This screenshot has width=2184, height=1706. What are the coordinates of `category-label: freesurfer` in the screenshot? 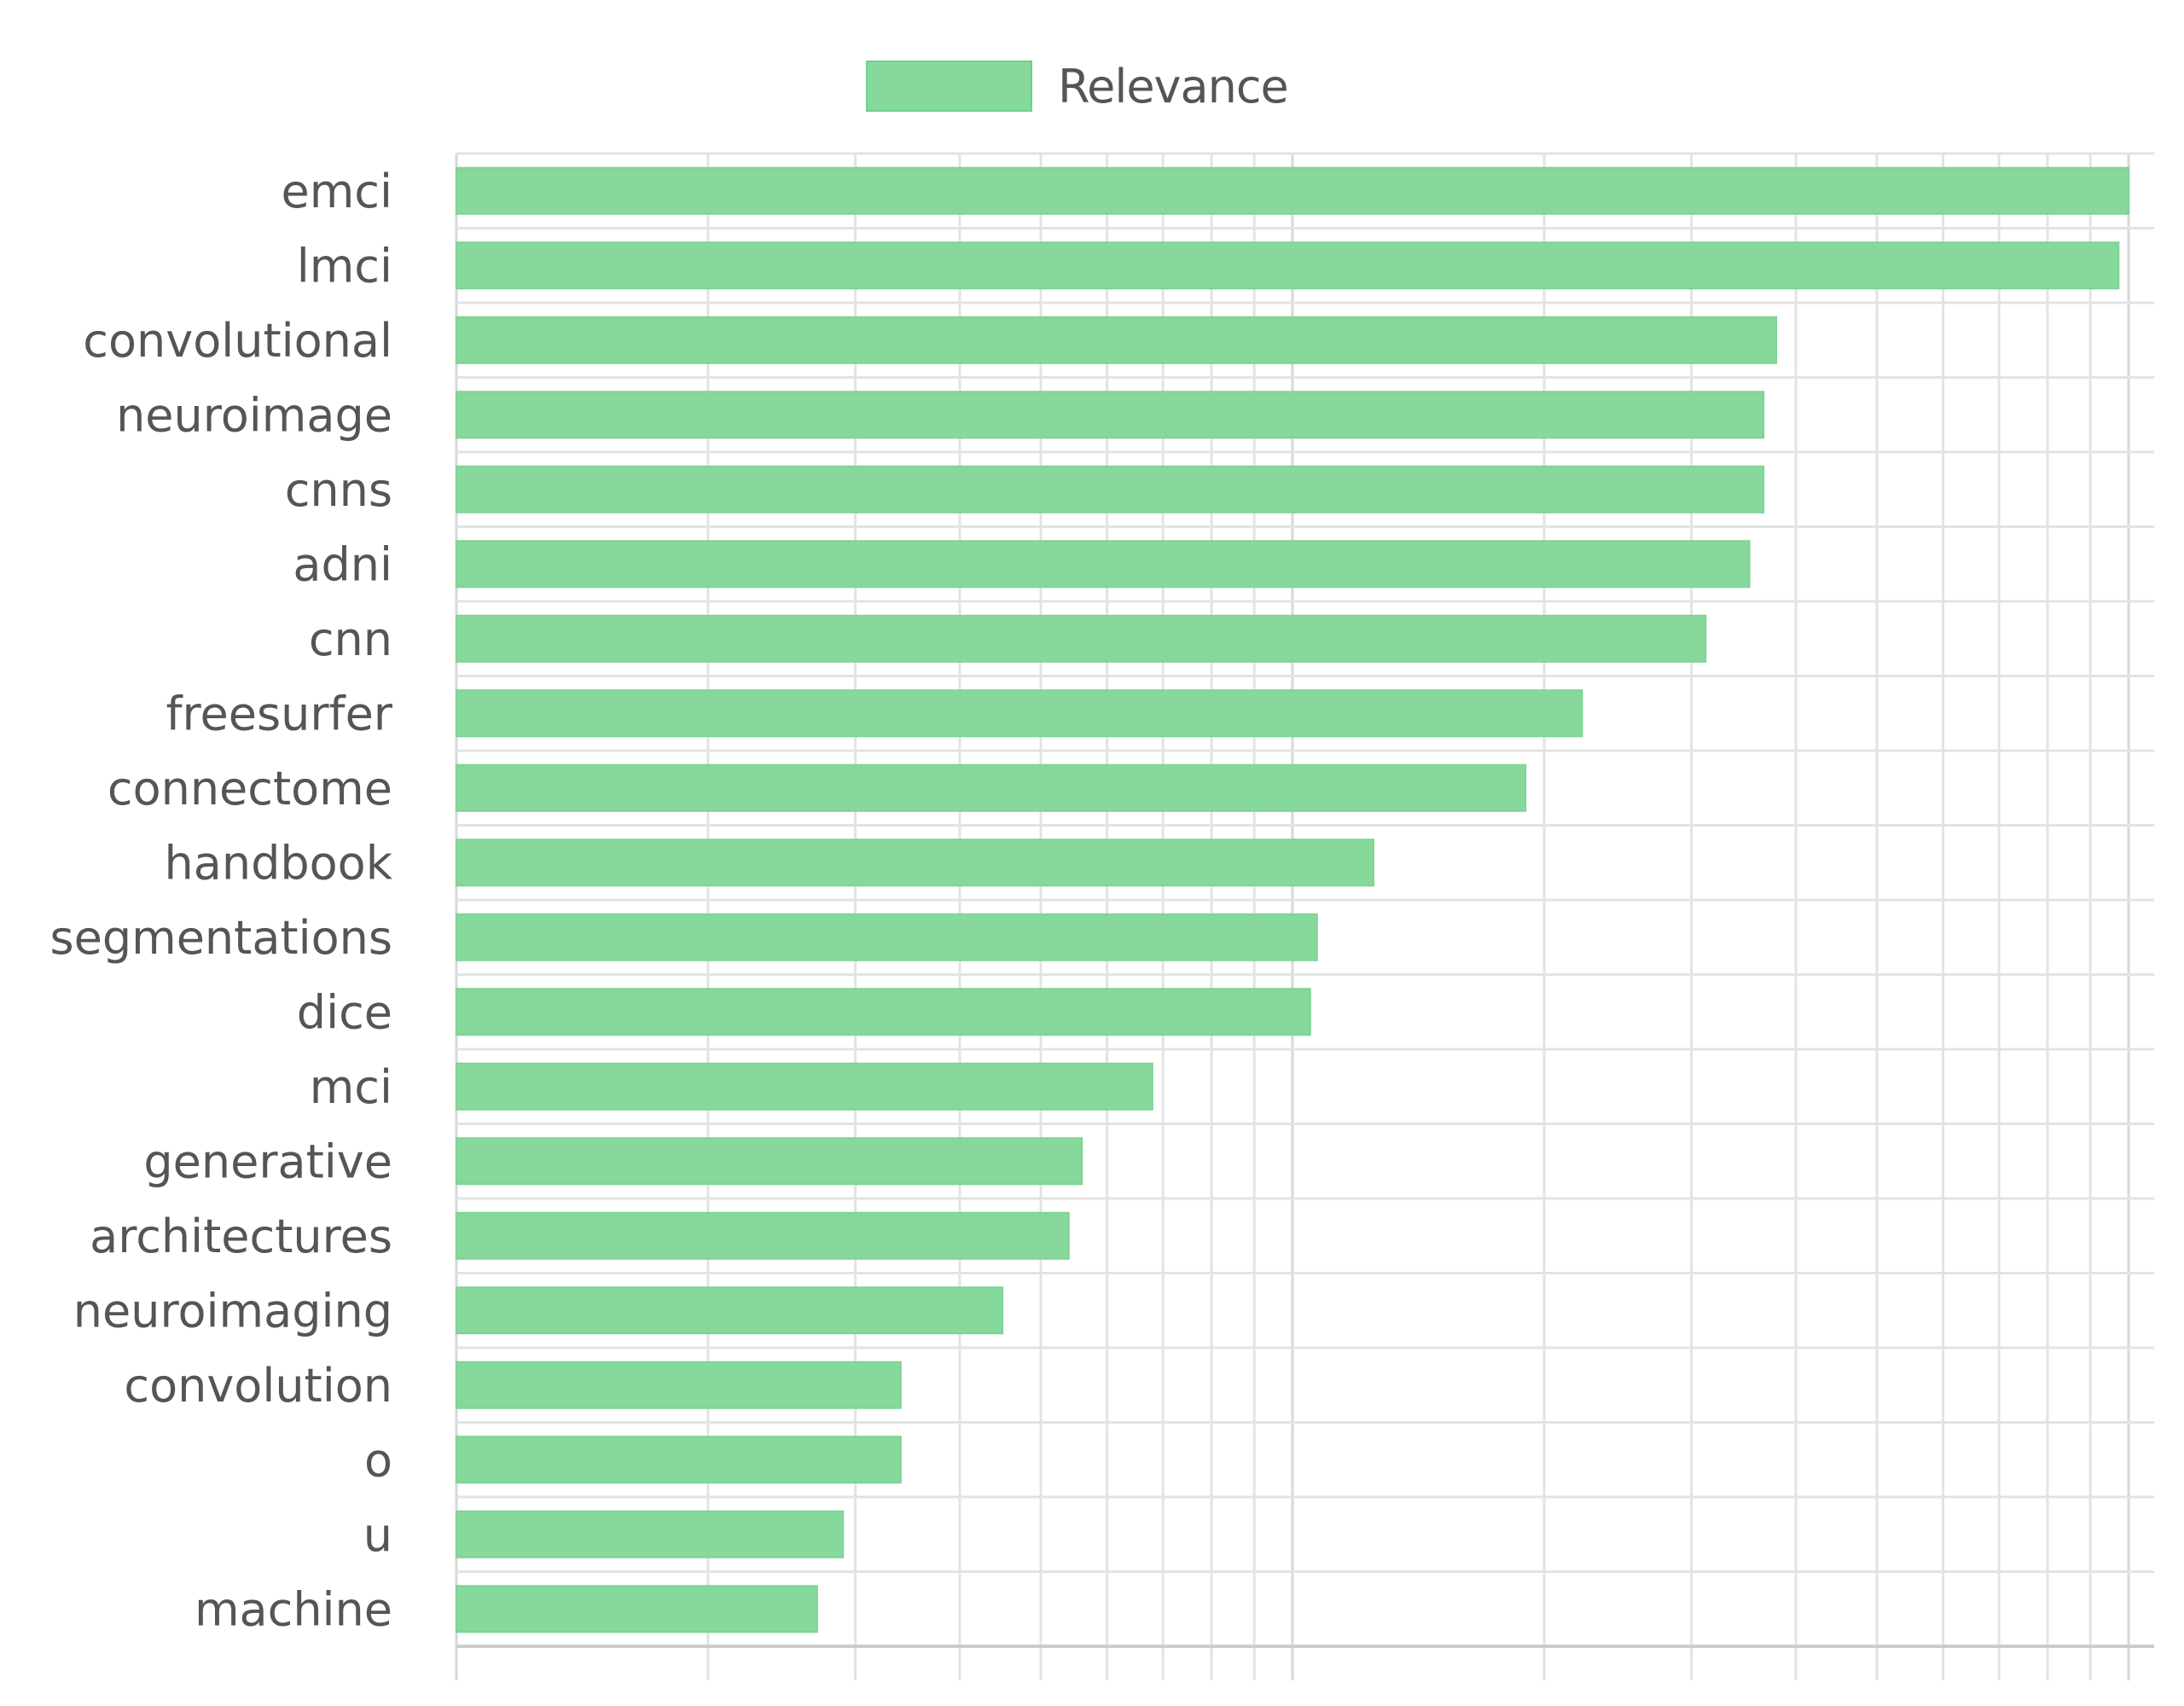 It's located at (280, 713).